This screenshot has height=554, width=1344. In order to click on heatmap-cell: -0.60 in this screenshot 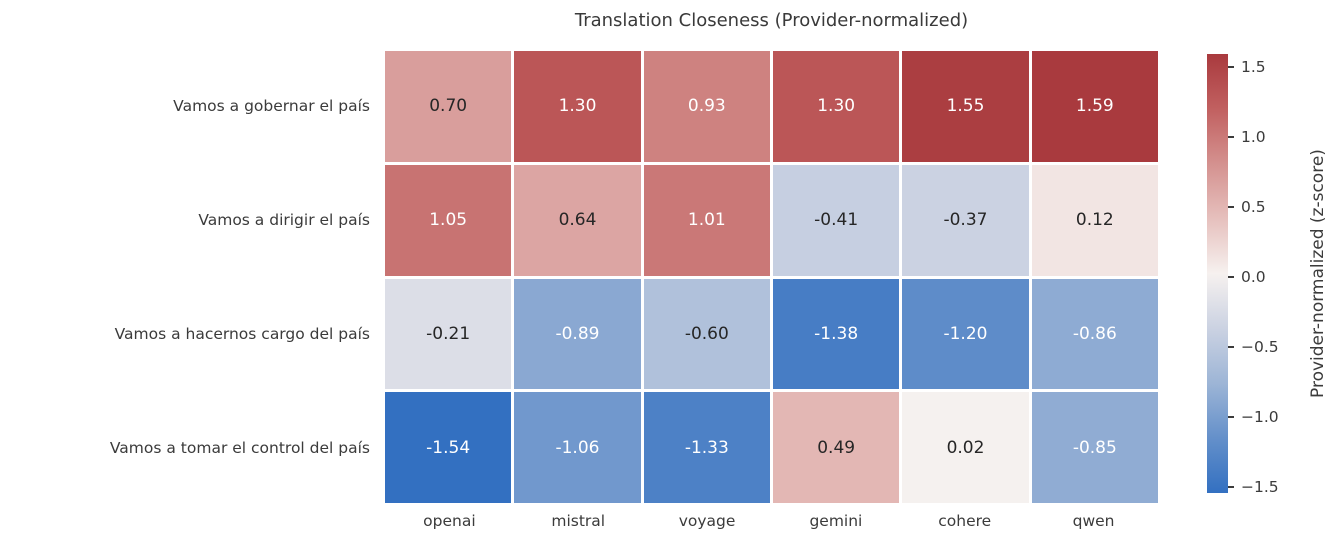, I will do `click(706, 334)`.